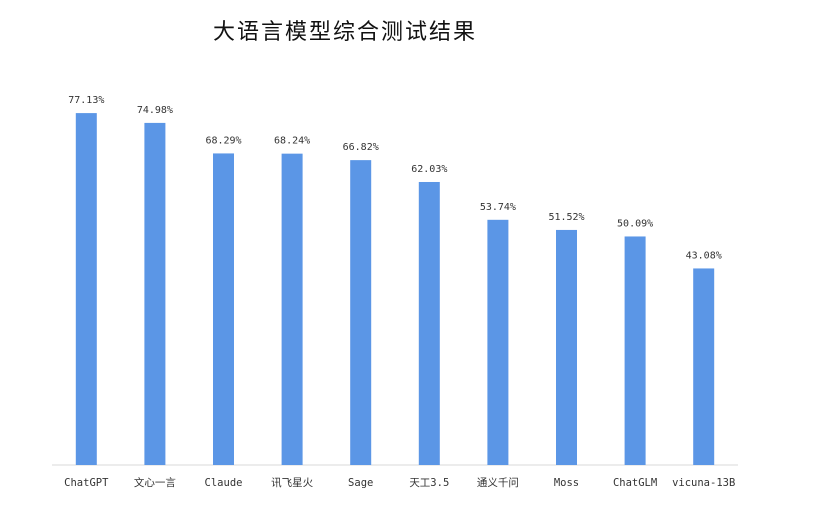 The image size is (813, 512). What do you see at coordinates (292, 482) in the screenshot?
I see `x-tick-label: 讯飞星火` at bounding box center [292, 482].